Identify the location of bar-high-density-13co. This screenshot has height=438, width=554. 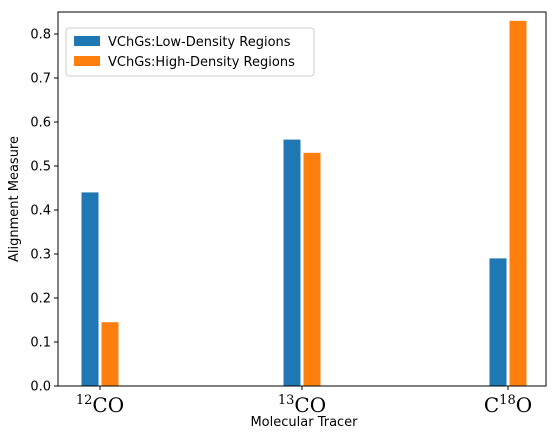
(312, 269).